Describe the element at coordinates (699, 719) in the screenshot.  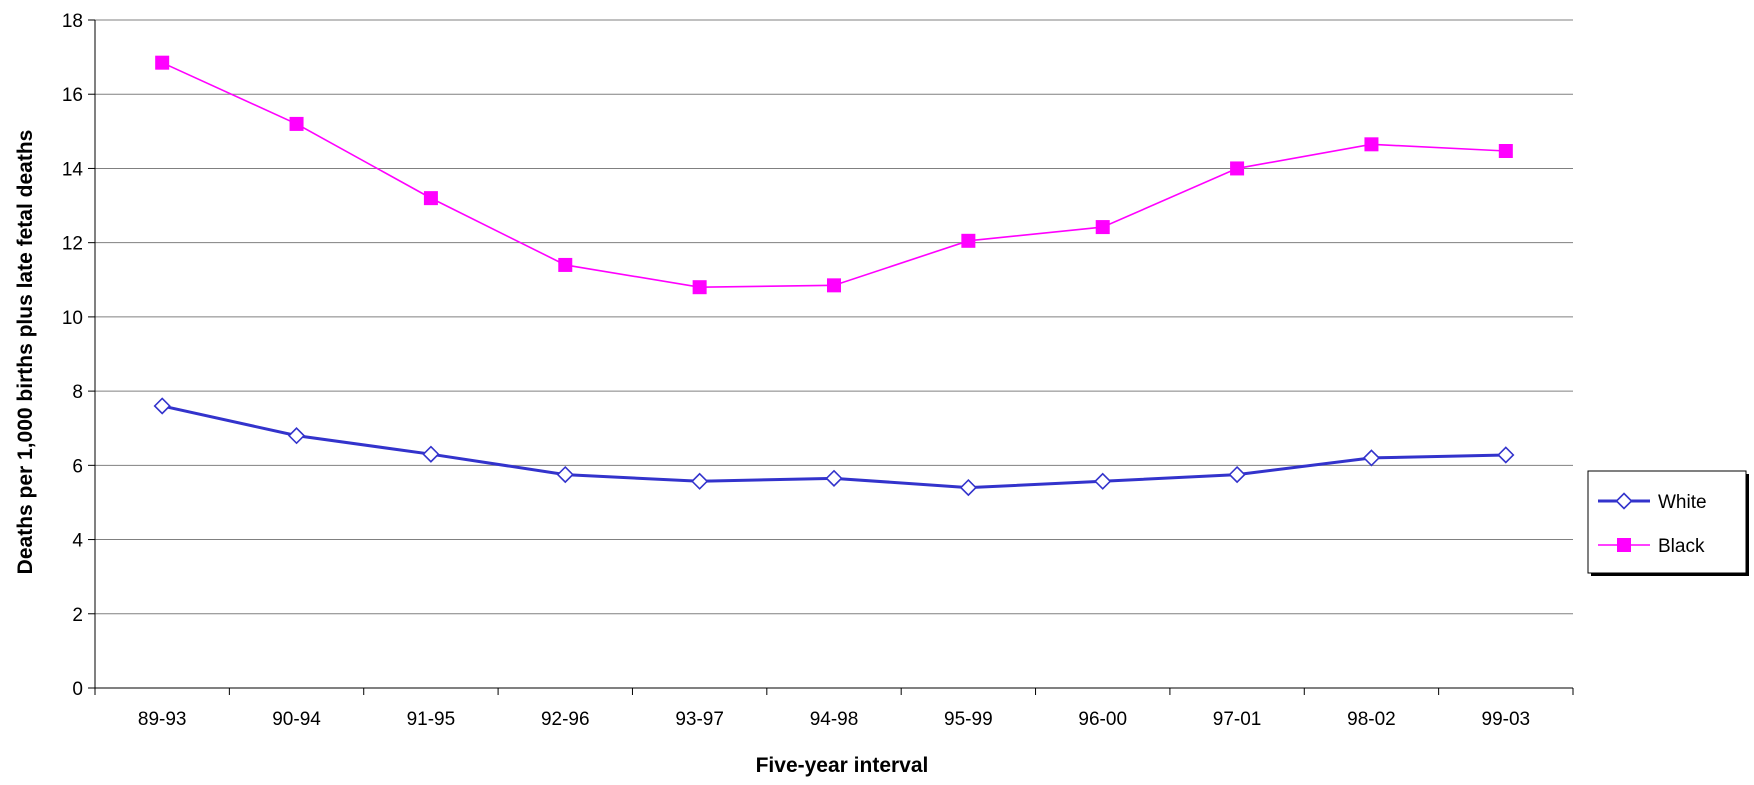
I see `x-tick-label: 93-97` at that location.